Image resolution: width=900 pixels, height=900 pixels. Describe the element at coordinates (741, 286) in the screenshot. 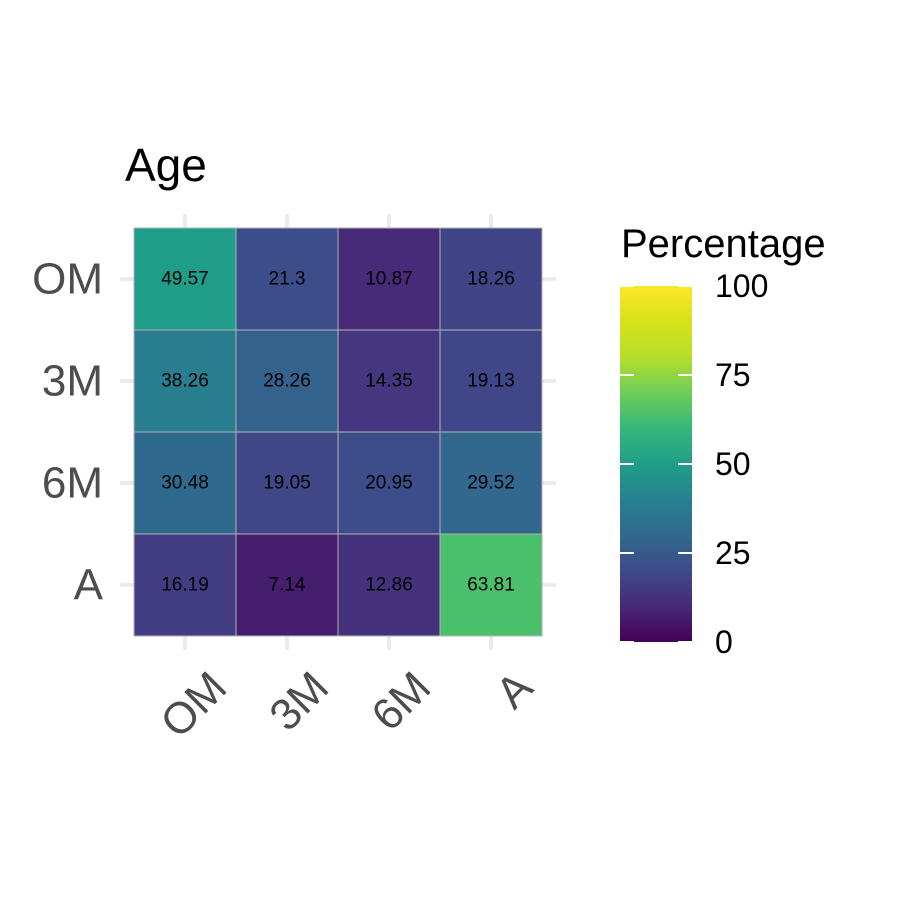

I see `legend-tick-label: 100` at that location.